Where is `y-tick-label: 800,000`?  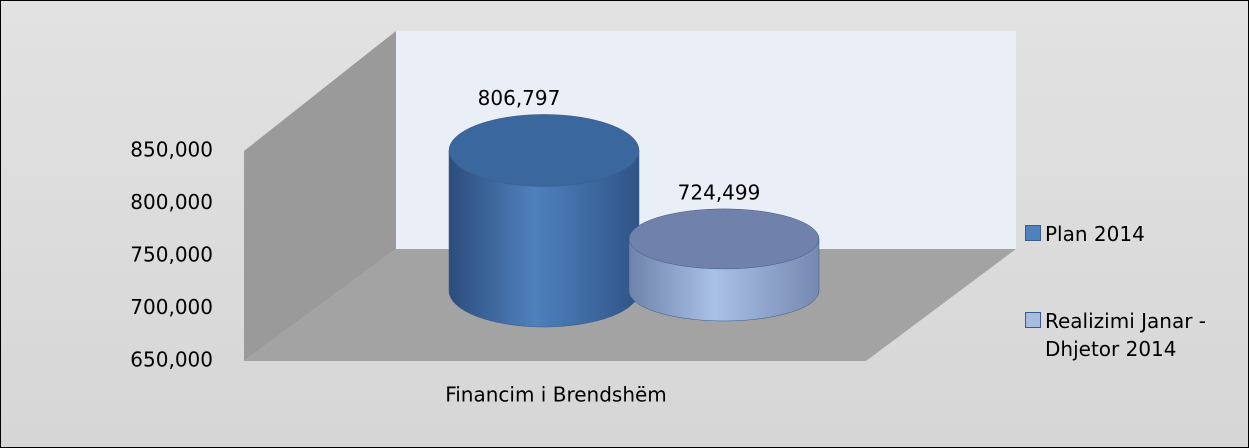 y-tick-label: 800,000 is located at coordinates (171, 202).